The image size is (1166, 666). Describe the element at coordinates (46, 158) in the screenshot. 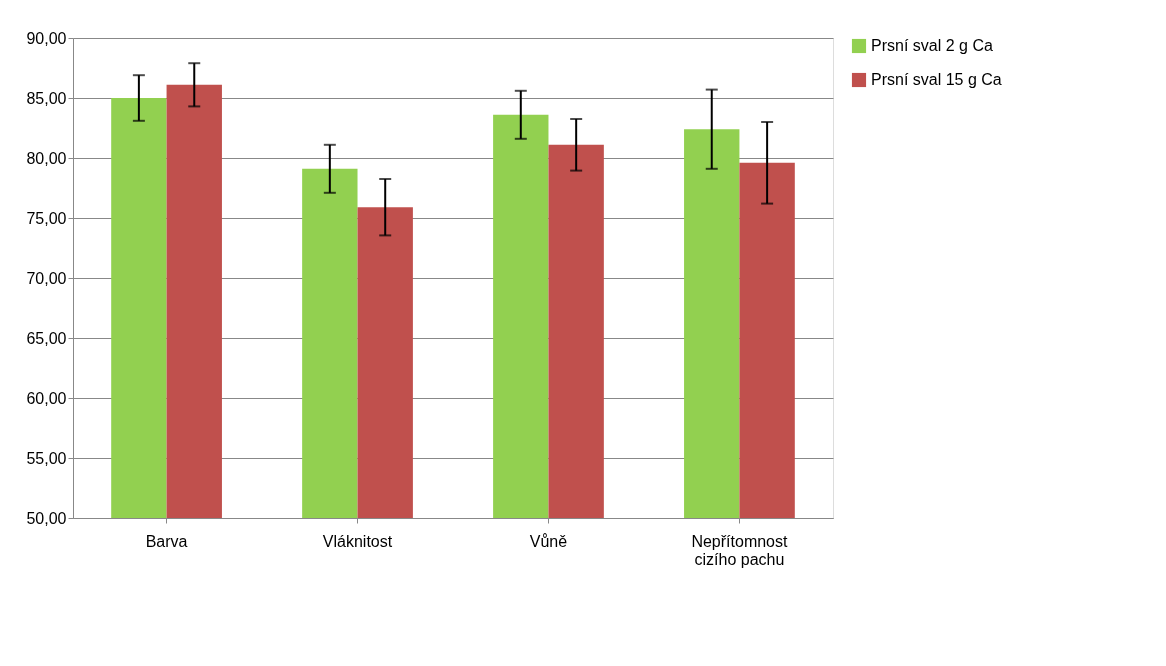

I see `y-tick-label: 80,00` at that location.